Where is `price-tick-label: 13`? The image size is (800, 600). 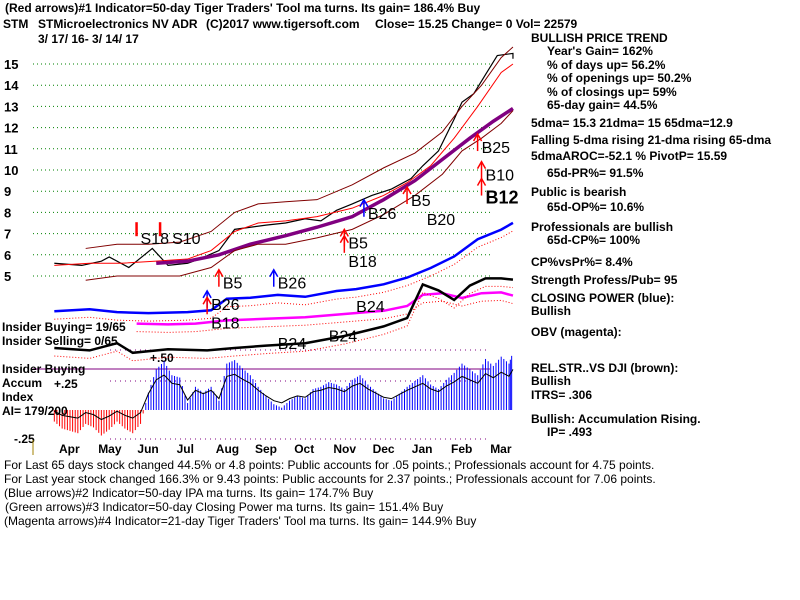
price-tick-label: 13 is located at coordinates (11, 106).